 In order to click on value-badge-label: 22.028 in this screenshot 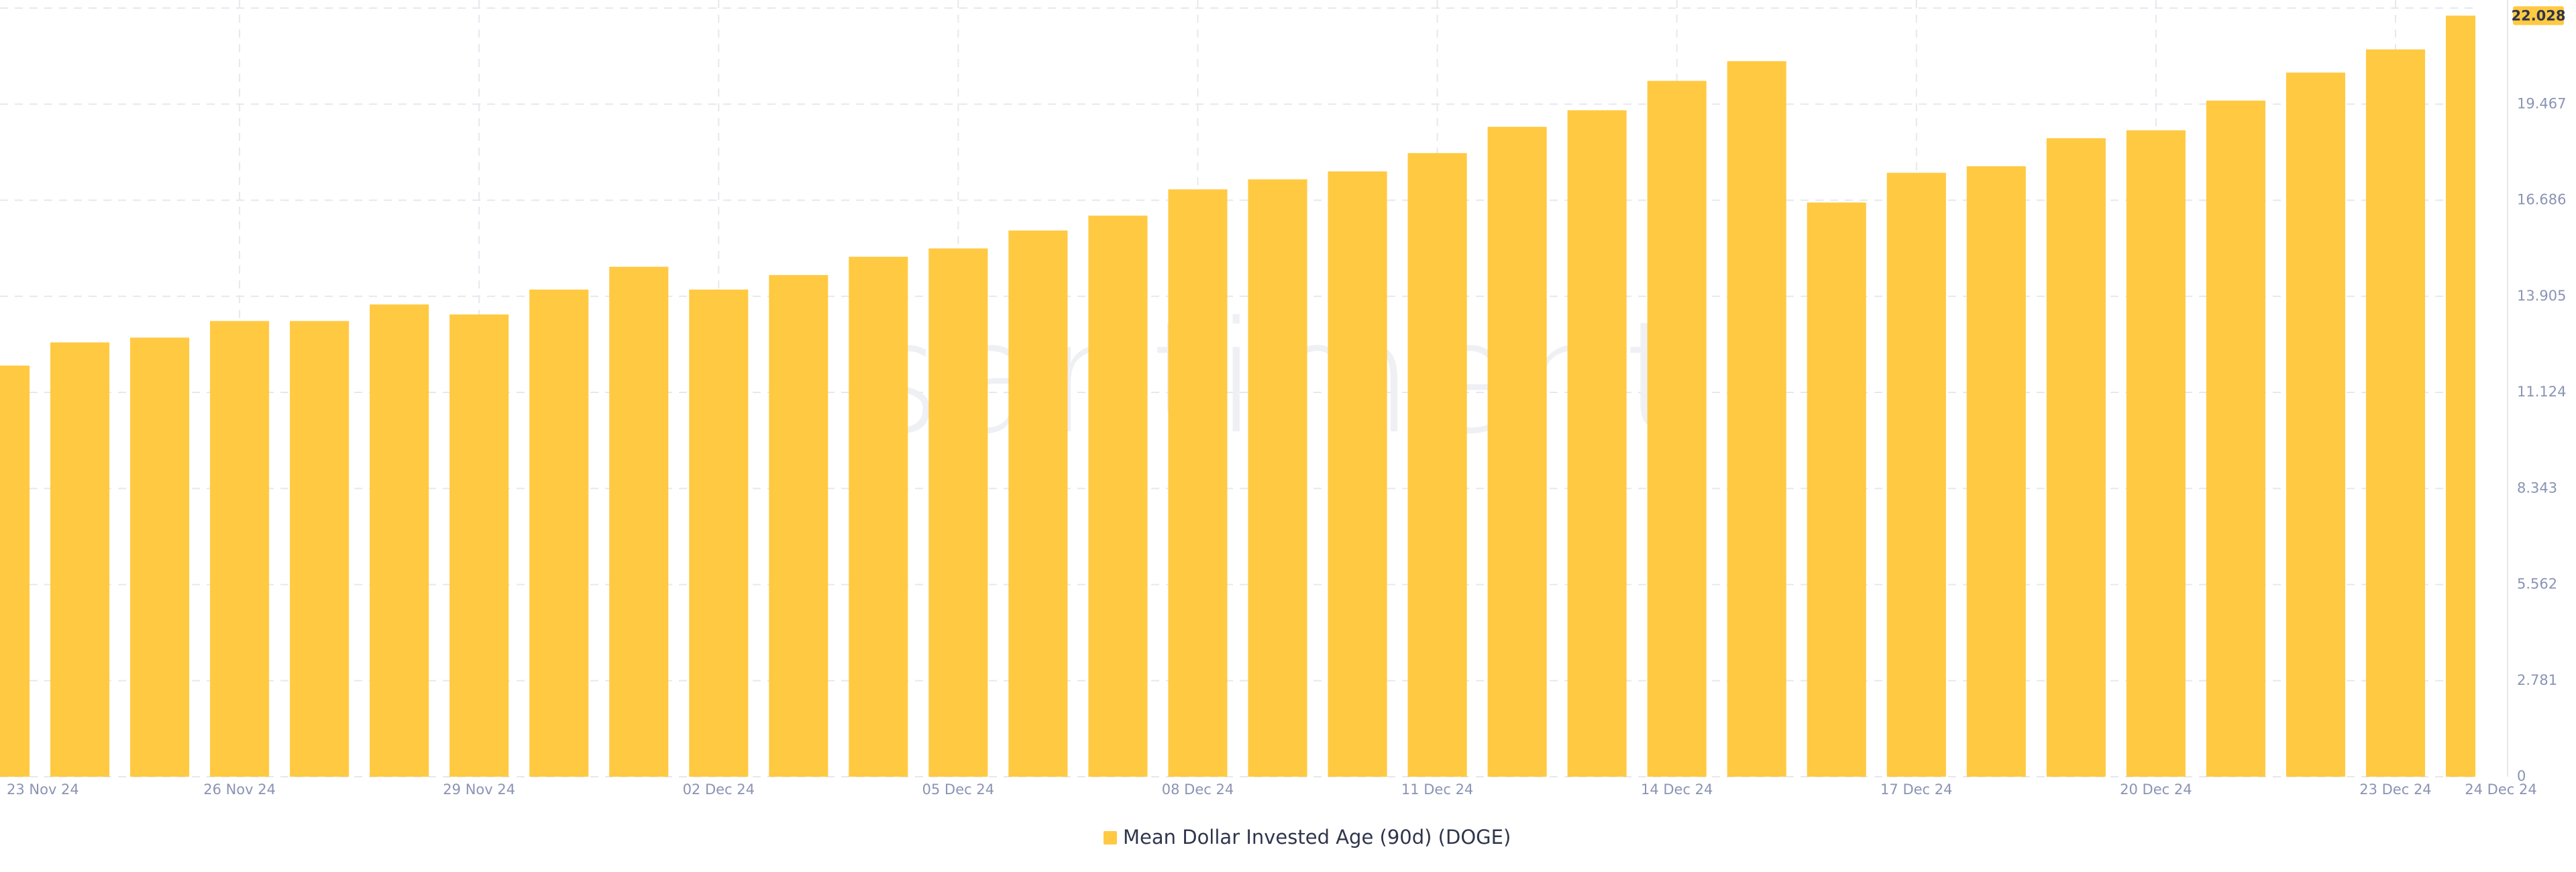, I will do `click(2538, 15)`.